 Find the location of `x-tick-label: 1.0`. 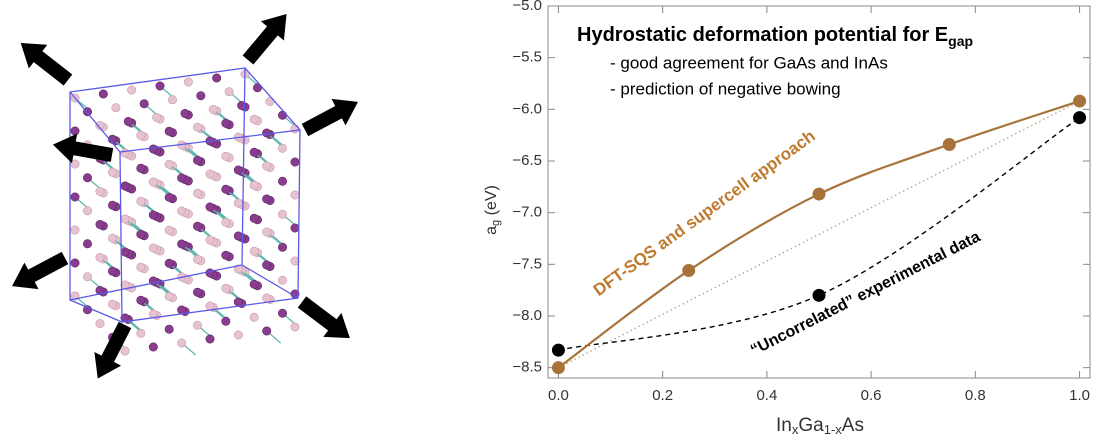

x-tick-label: 1.0 is located at coordinates (1079, 395).